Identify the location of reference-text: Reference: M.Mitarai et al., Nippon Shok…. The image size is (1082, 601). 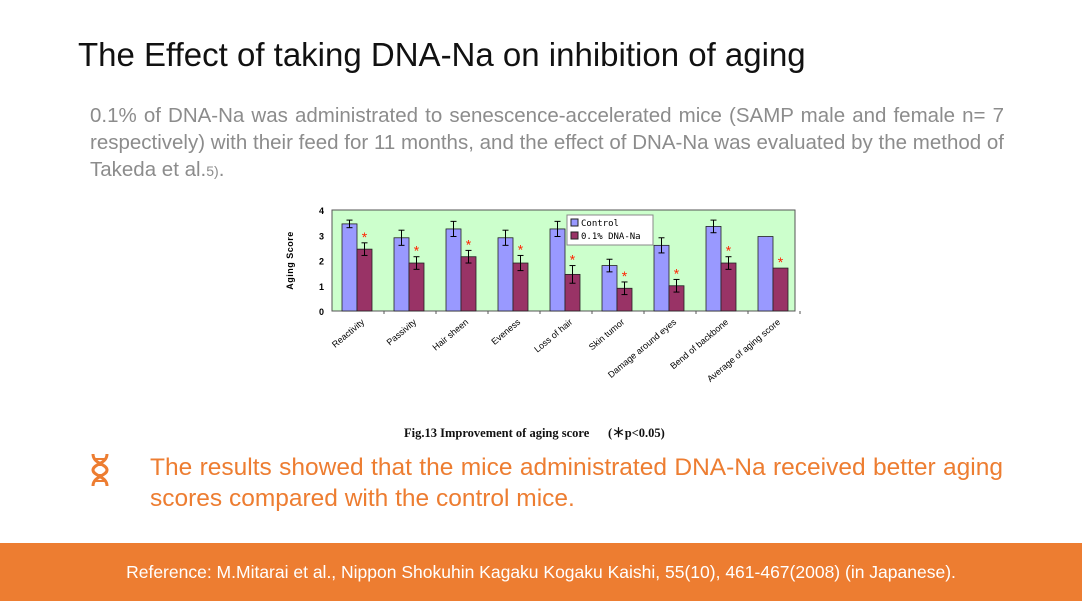
(541, 571).